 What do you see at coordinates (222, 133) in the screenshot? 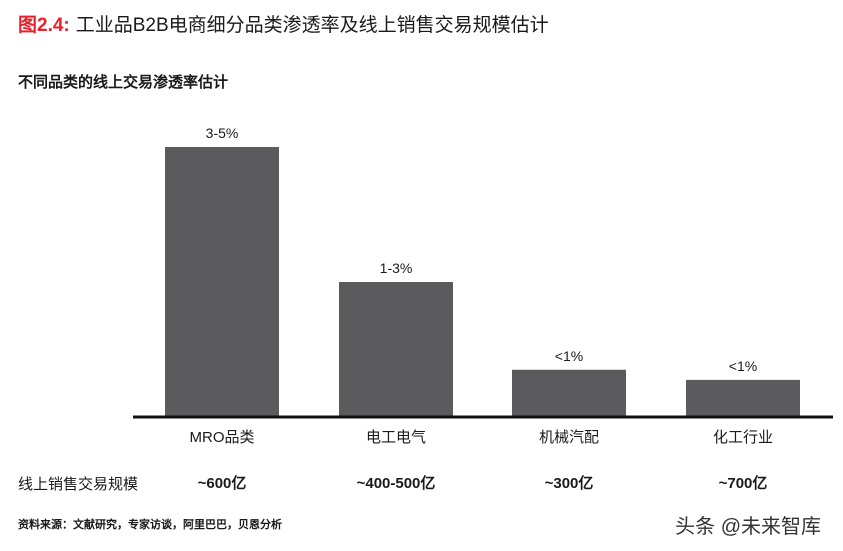
I see `data-label: 3-5%` at bounding box center [222, 133].